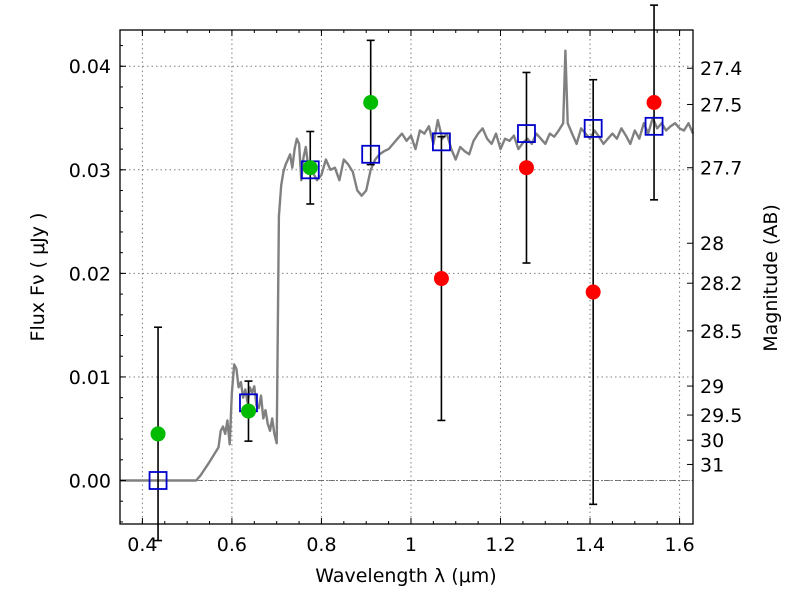  I want to click on x-tick-label: 1.6, so click(679, 545).